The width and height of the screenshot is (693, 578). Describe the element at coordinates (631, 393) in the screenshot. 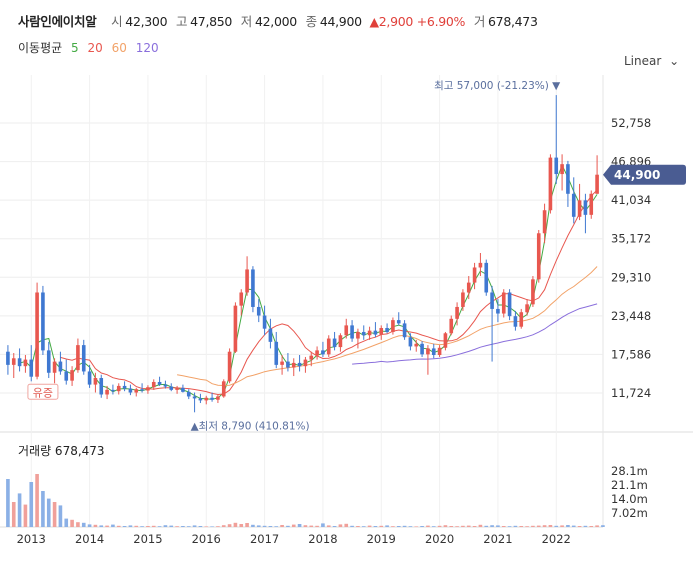

I see `price-tick-label: 11,724` at that location.